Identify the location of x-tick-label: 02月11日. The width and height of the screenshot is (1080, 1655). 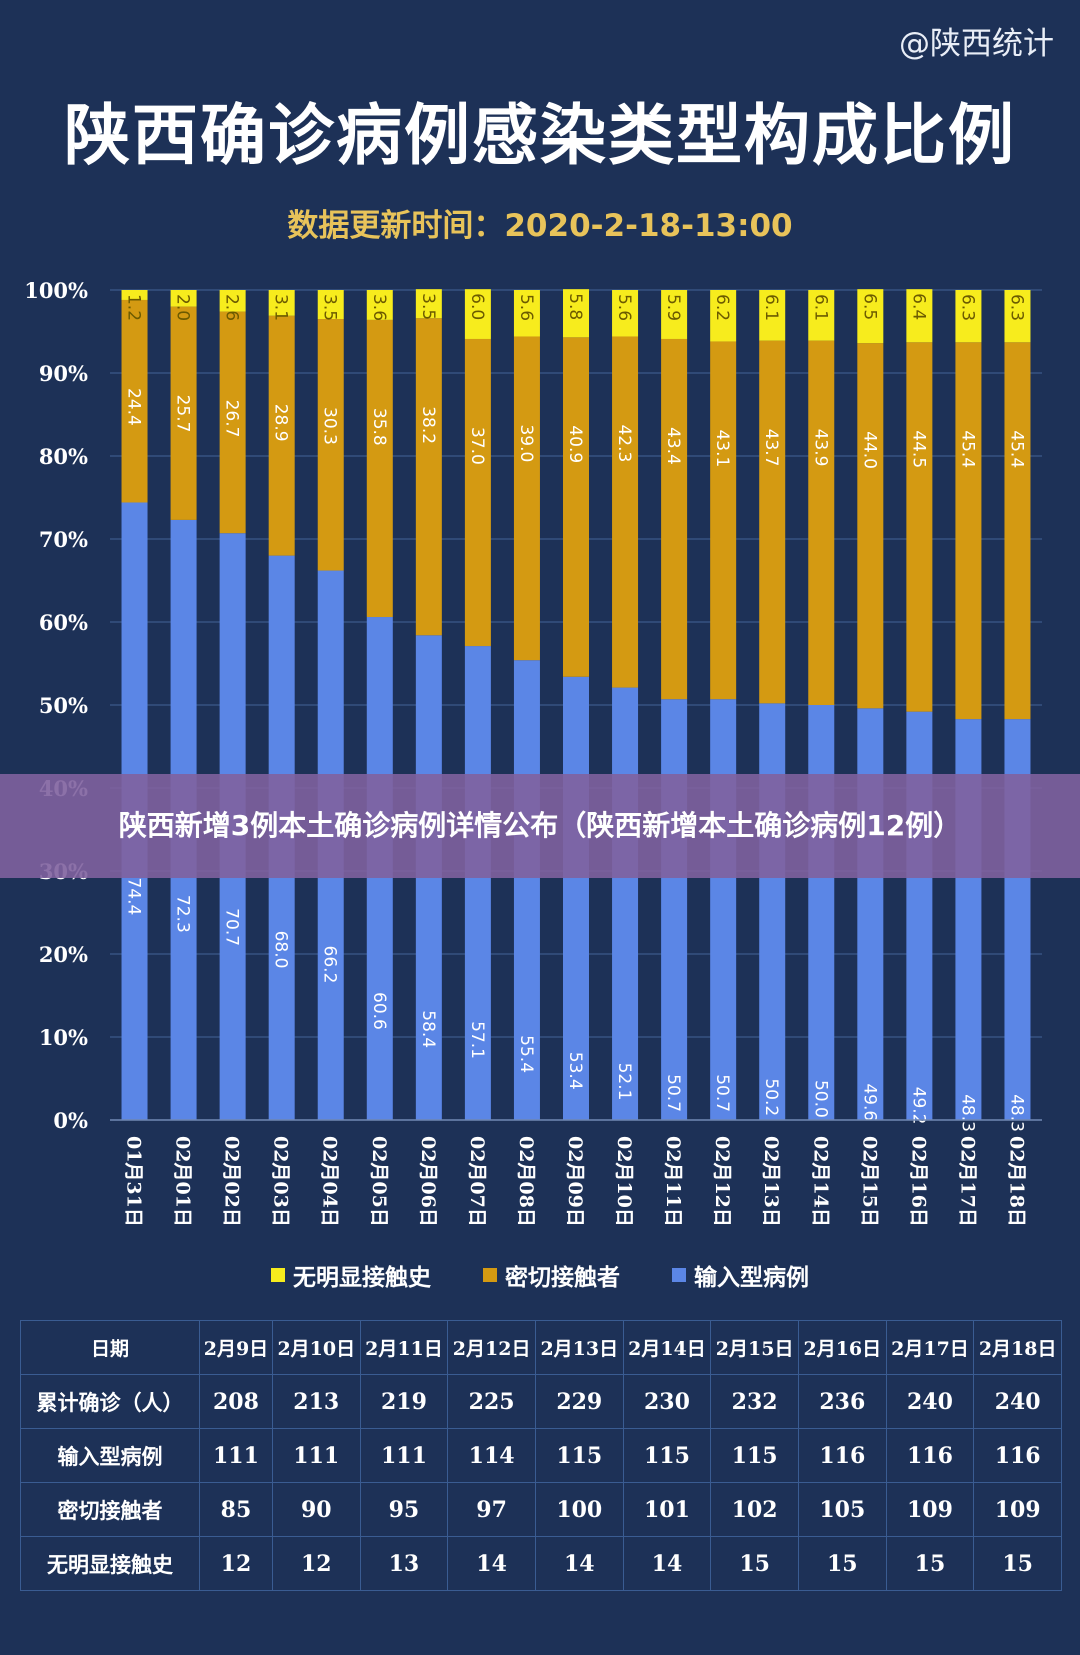
(673, 1181).